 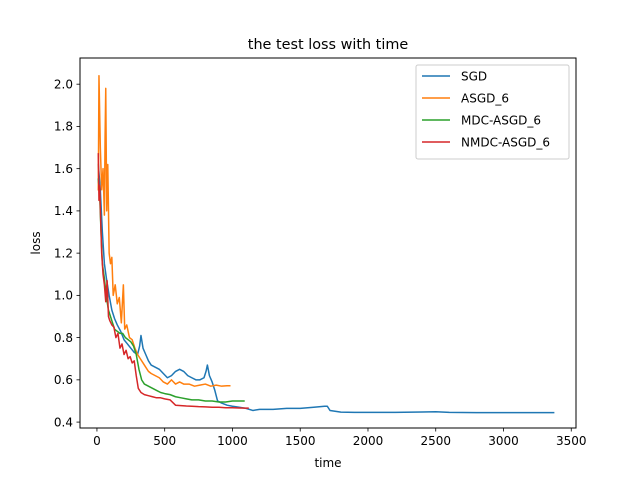 What do you see at coordinates (63, 422) in the screenshot?
I see `y-tick-label: 0.4` at bounding box center [63, 422].